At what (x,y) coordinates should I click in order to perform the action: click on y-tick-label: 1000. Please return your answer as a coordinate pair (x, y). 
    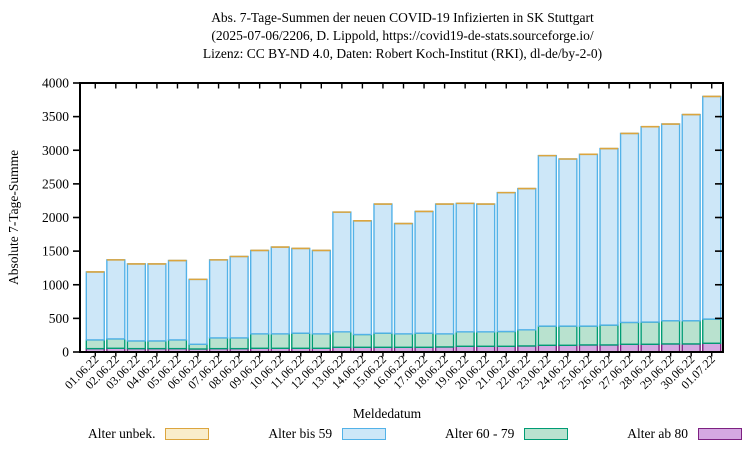
    Looking at the image, I should click on (55, 284).